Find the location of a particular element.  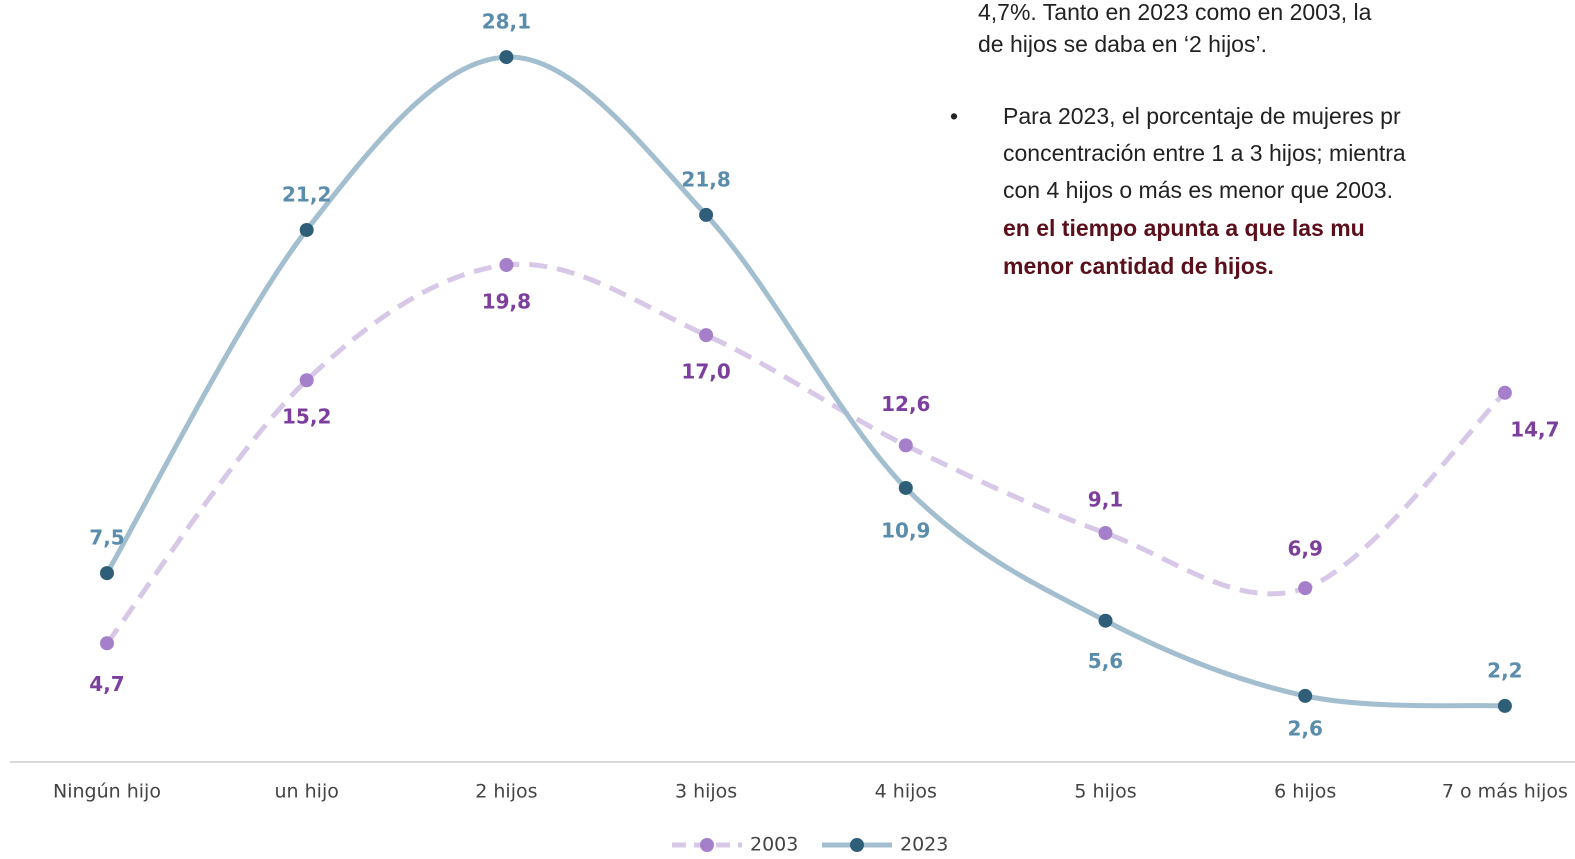

data-label: 5,6 is located at coordinates (1105, 661).